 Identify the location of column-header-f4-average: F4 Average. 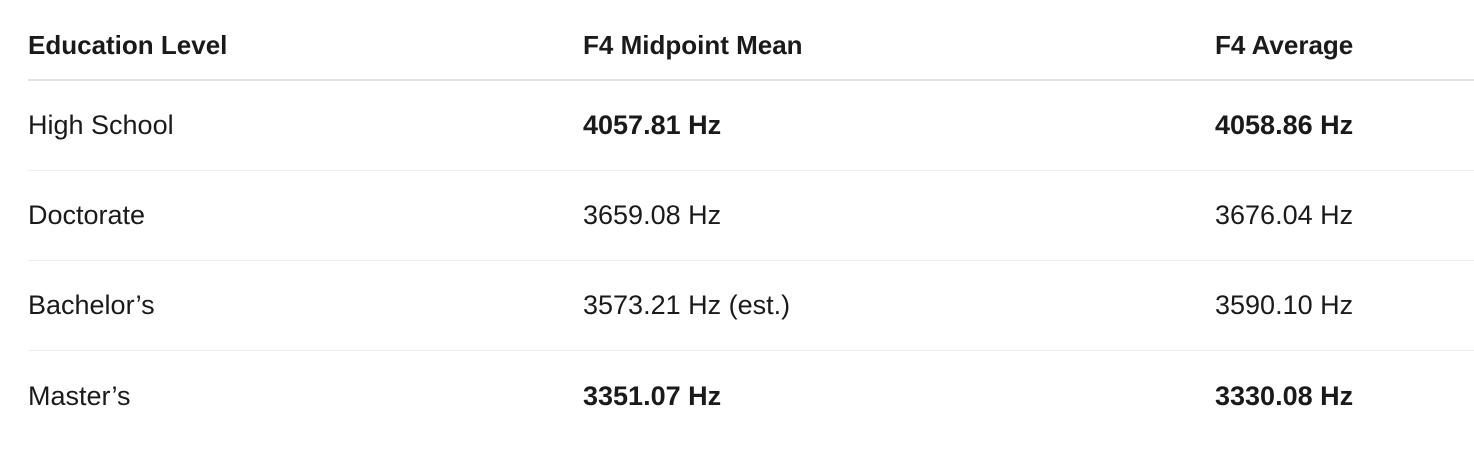
(1284, 44).